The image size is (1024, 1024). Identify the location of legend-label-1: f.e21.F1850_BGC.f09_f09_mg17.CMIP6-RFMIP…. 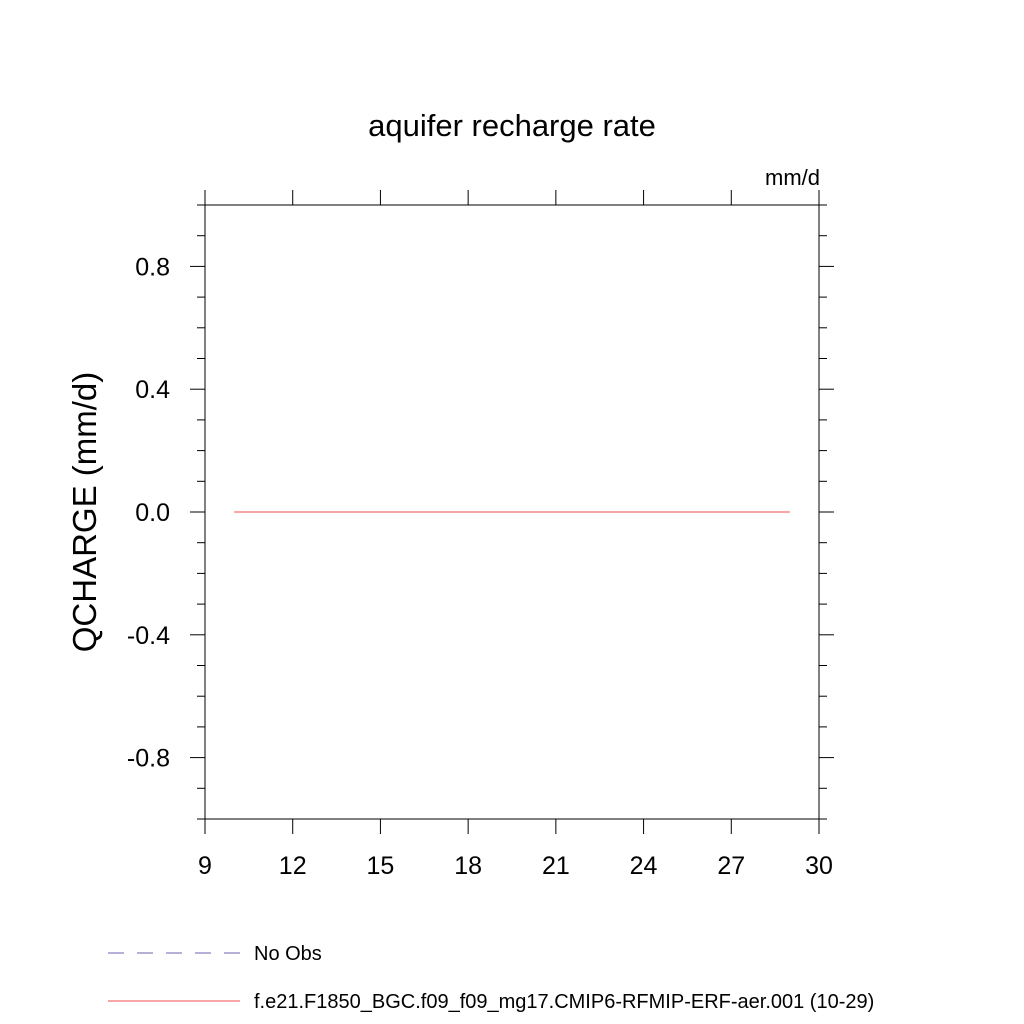
(564, 1002).